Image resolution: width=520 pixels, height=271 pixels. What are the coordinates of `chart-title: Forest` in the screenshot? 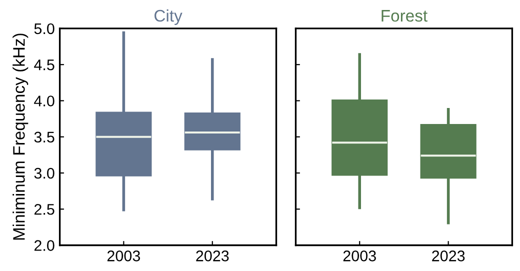 It's located at (405, 16).